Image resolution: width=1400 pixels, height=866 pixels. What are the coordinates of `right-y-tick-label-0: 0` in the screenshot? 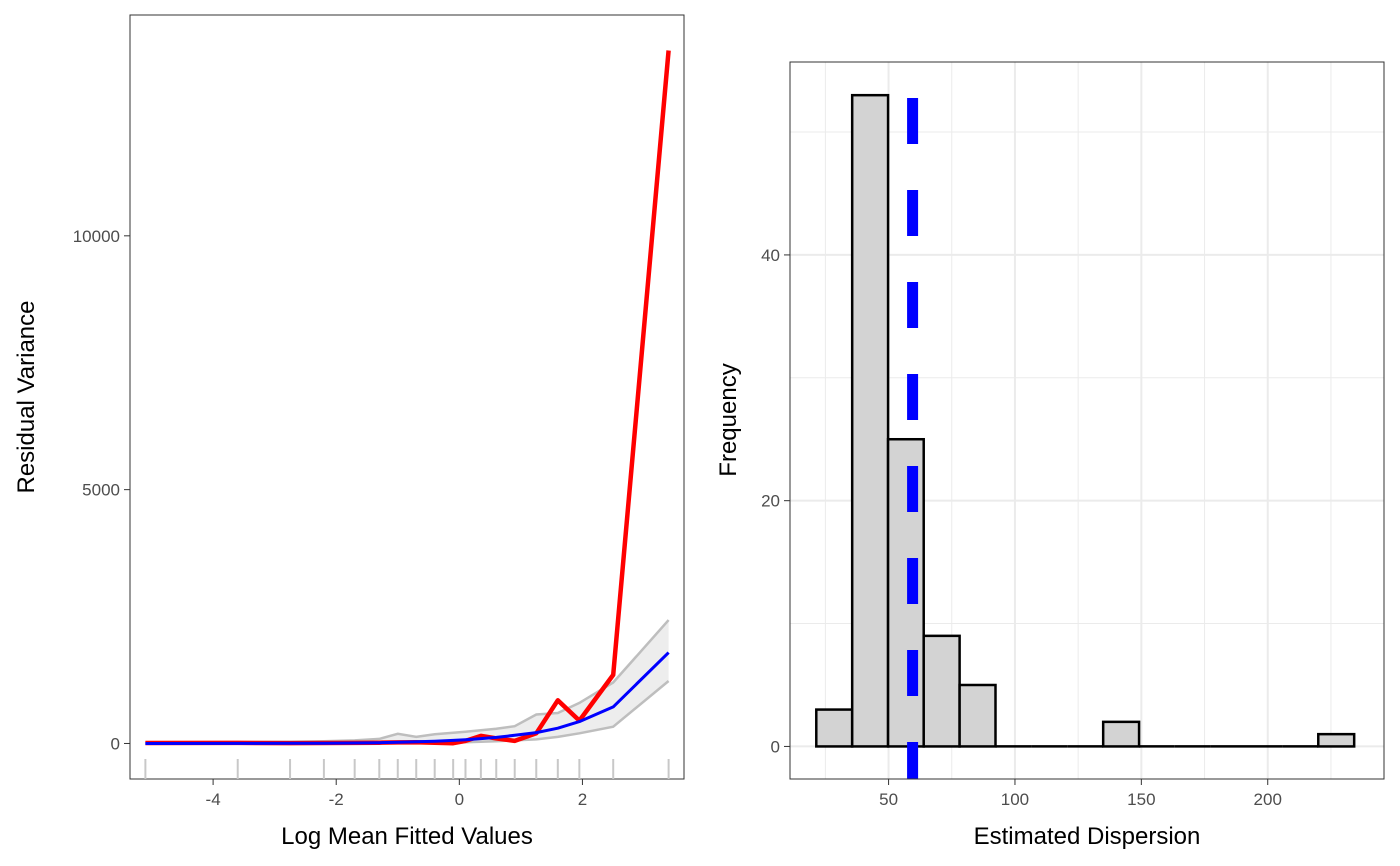 It's located at (775, 746).